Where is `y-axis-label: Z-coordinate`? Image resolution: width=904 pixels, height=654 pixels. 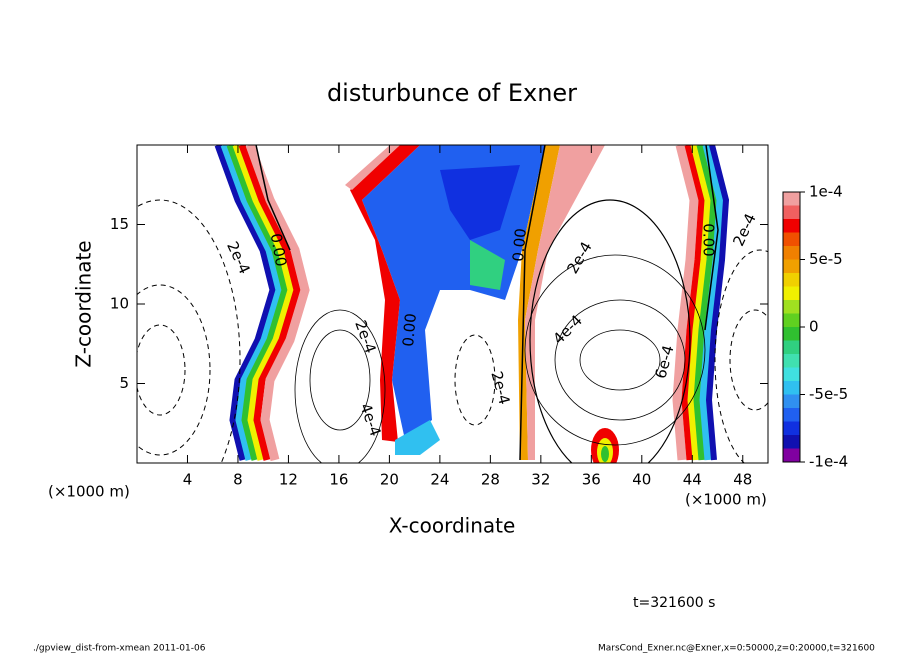 y-axis-label: Z-coordinate is located at coordinates (84, 303).